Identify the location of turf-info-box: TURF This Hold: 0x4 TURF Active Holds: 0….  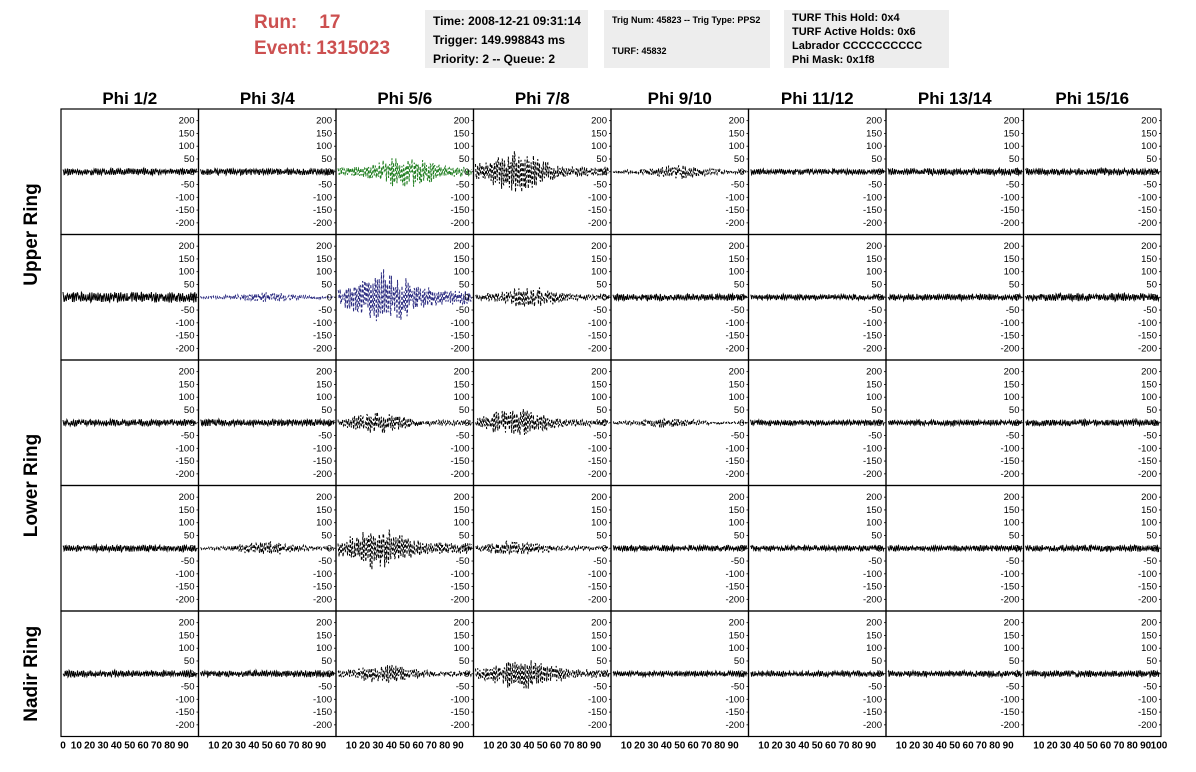
(866, 39).